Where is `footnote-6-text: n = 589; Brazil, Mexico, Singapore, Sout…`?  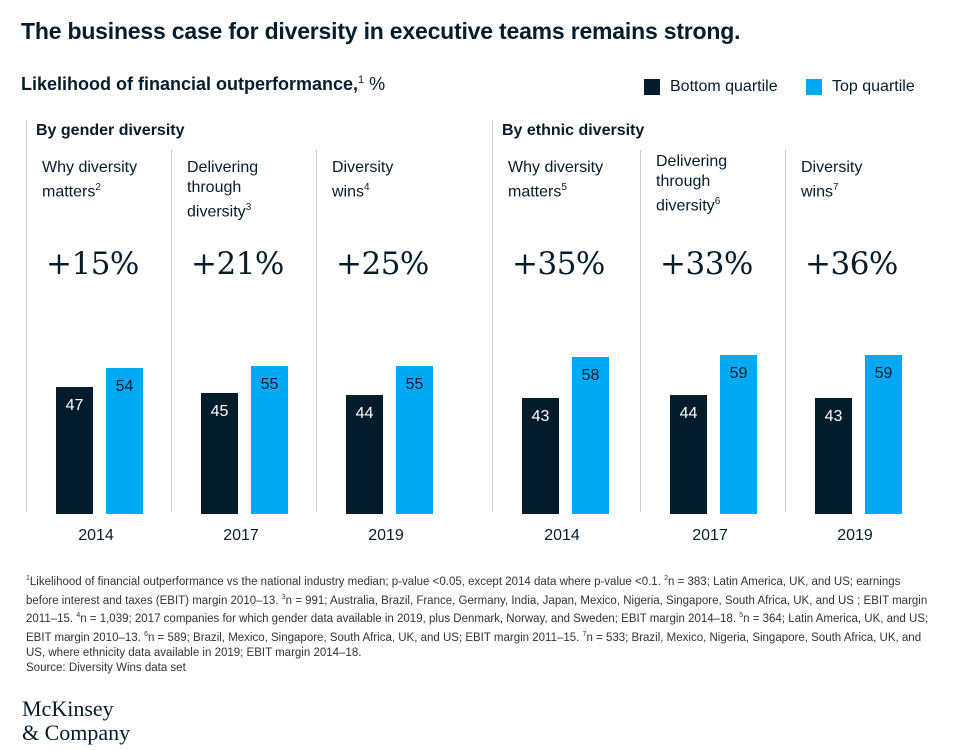 footnote-6-text: n = 589; Brazil, Mexico, Singapore, Sout… is located at coordinates (365, 638).